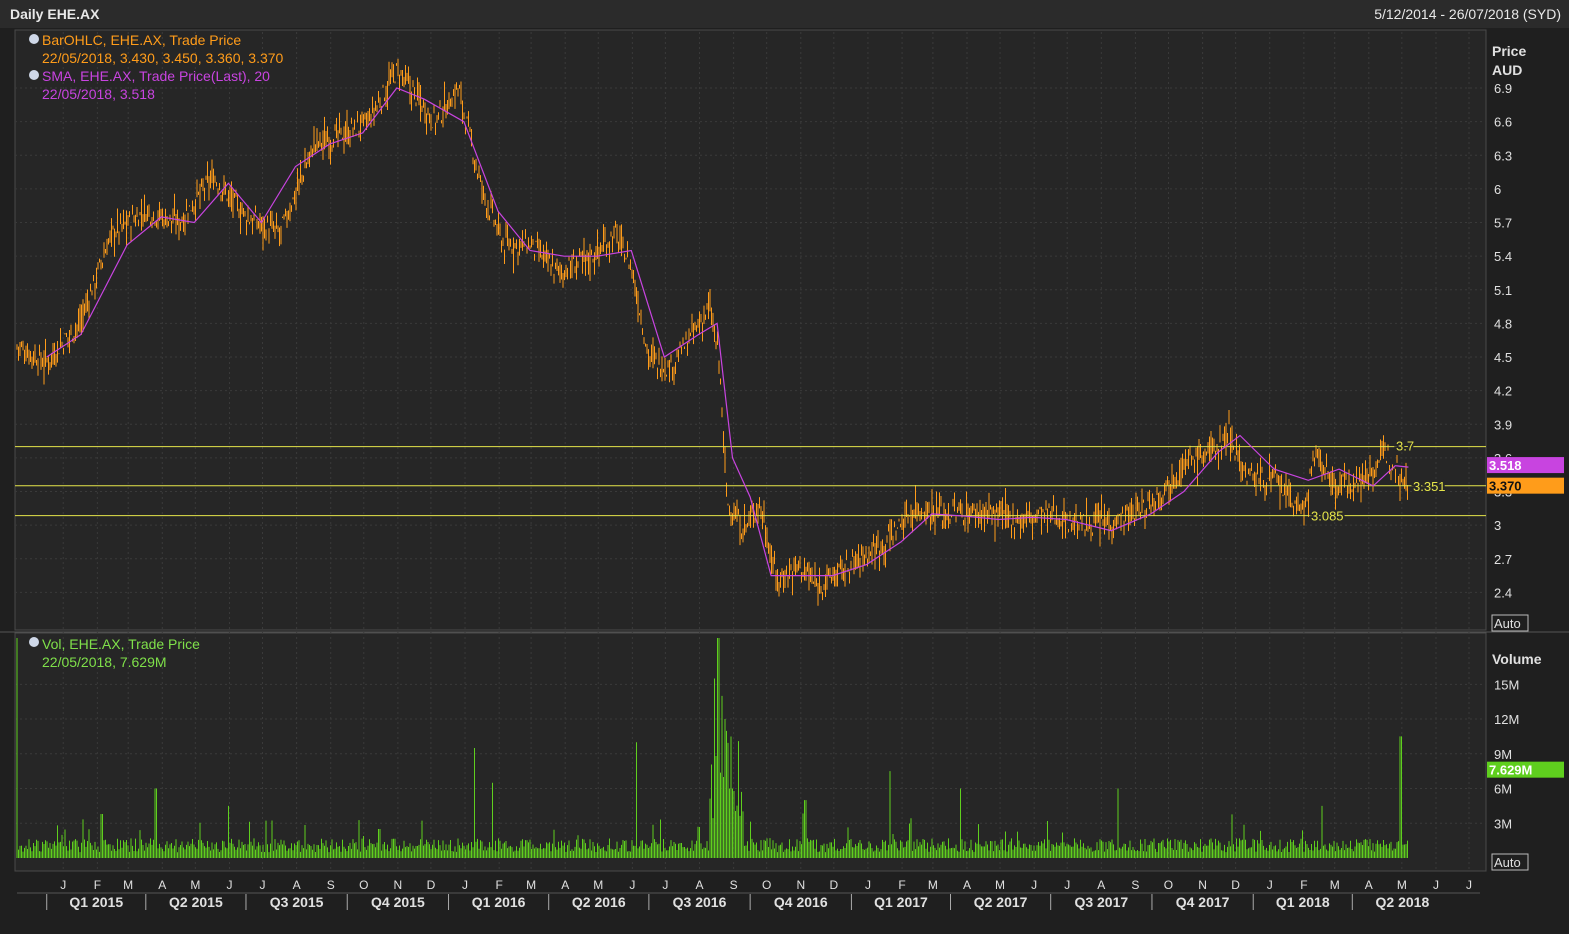 The height and width of the screenshot is (934, 1569). I want to click on volume-badge-value: 7.629M, so click(1510, 770).